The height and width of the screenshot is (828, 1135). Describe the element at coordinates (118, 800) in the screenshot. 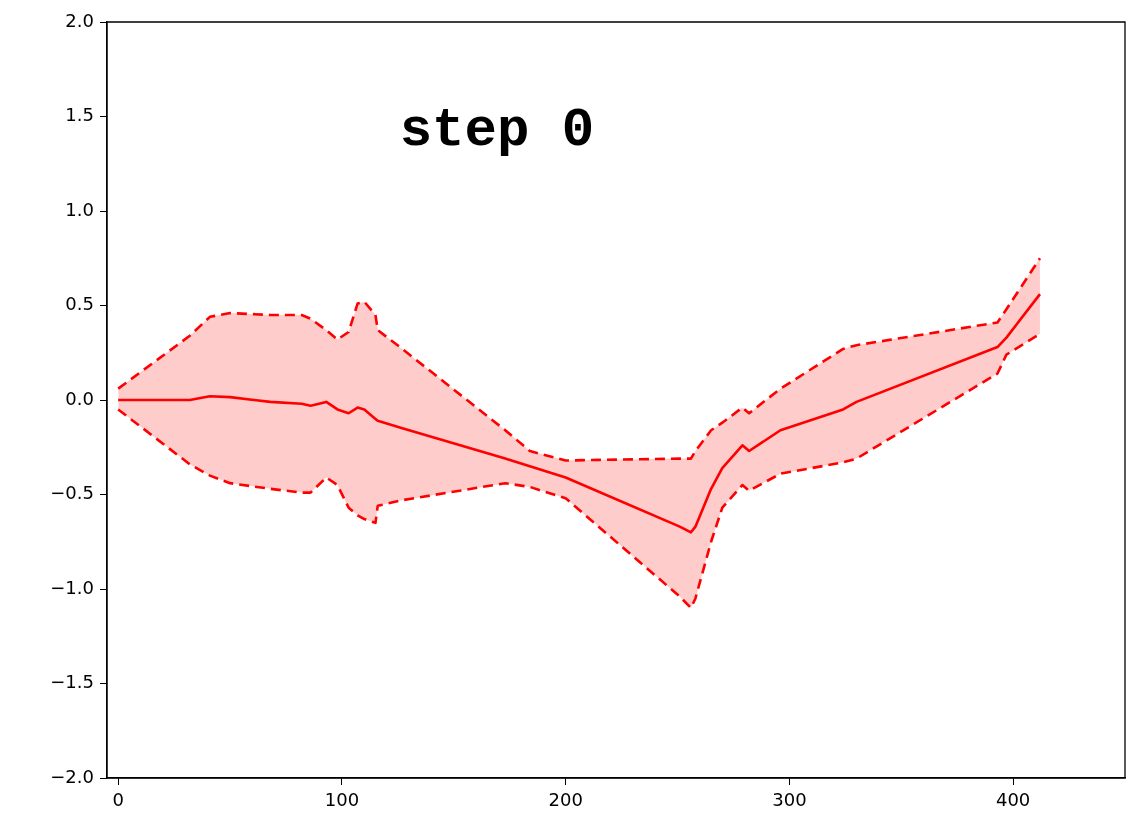

I see `x-tick-label: 0` at that location.